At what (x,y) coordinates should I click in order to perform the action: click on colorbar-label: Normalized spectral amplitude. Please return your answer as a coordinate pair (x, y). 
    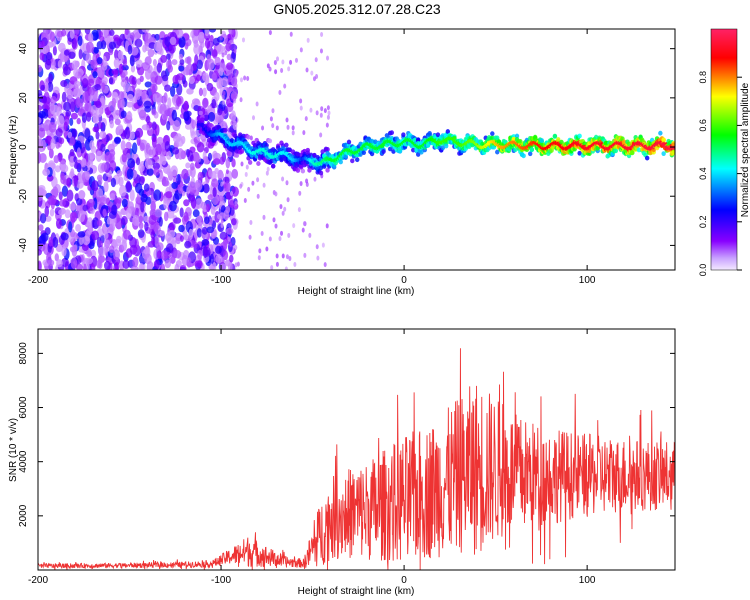
    Looking at the image, I should click on (745, 149).